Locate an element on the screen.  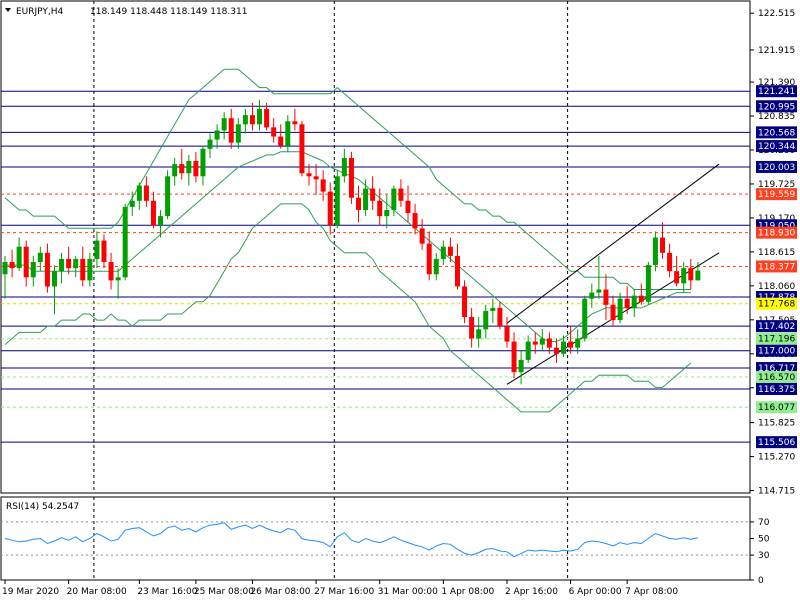
price-tag-text: 117.402 is located at coordinates (776, 327).